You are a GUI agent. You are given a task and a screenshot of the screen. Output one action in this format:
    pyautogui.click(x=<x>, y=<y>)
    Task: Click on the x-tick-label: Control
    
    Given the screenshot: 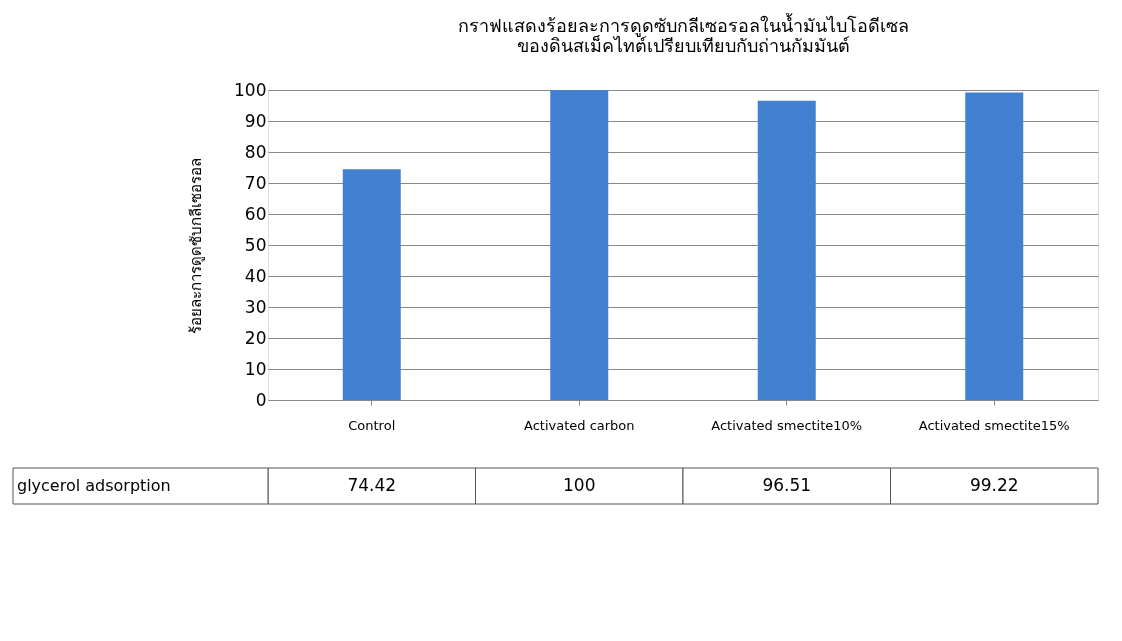 What is the action you would take?
    pyautogui.click(x=372, y=425)
    